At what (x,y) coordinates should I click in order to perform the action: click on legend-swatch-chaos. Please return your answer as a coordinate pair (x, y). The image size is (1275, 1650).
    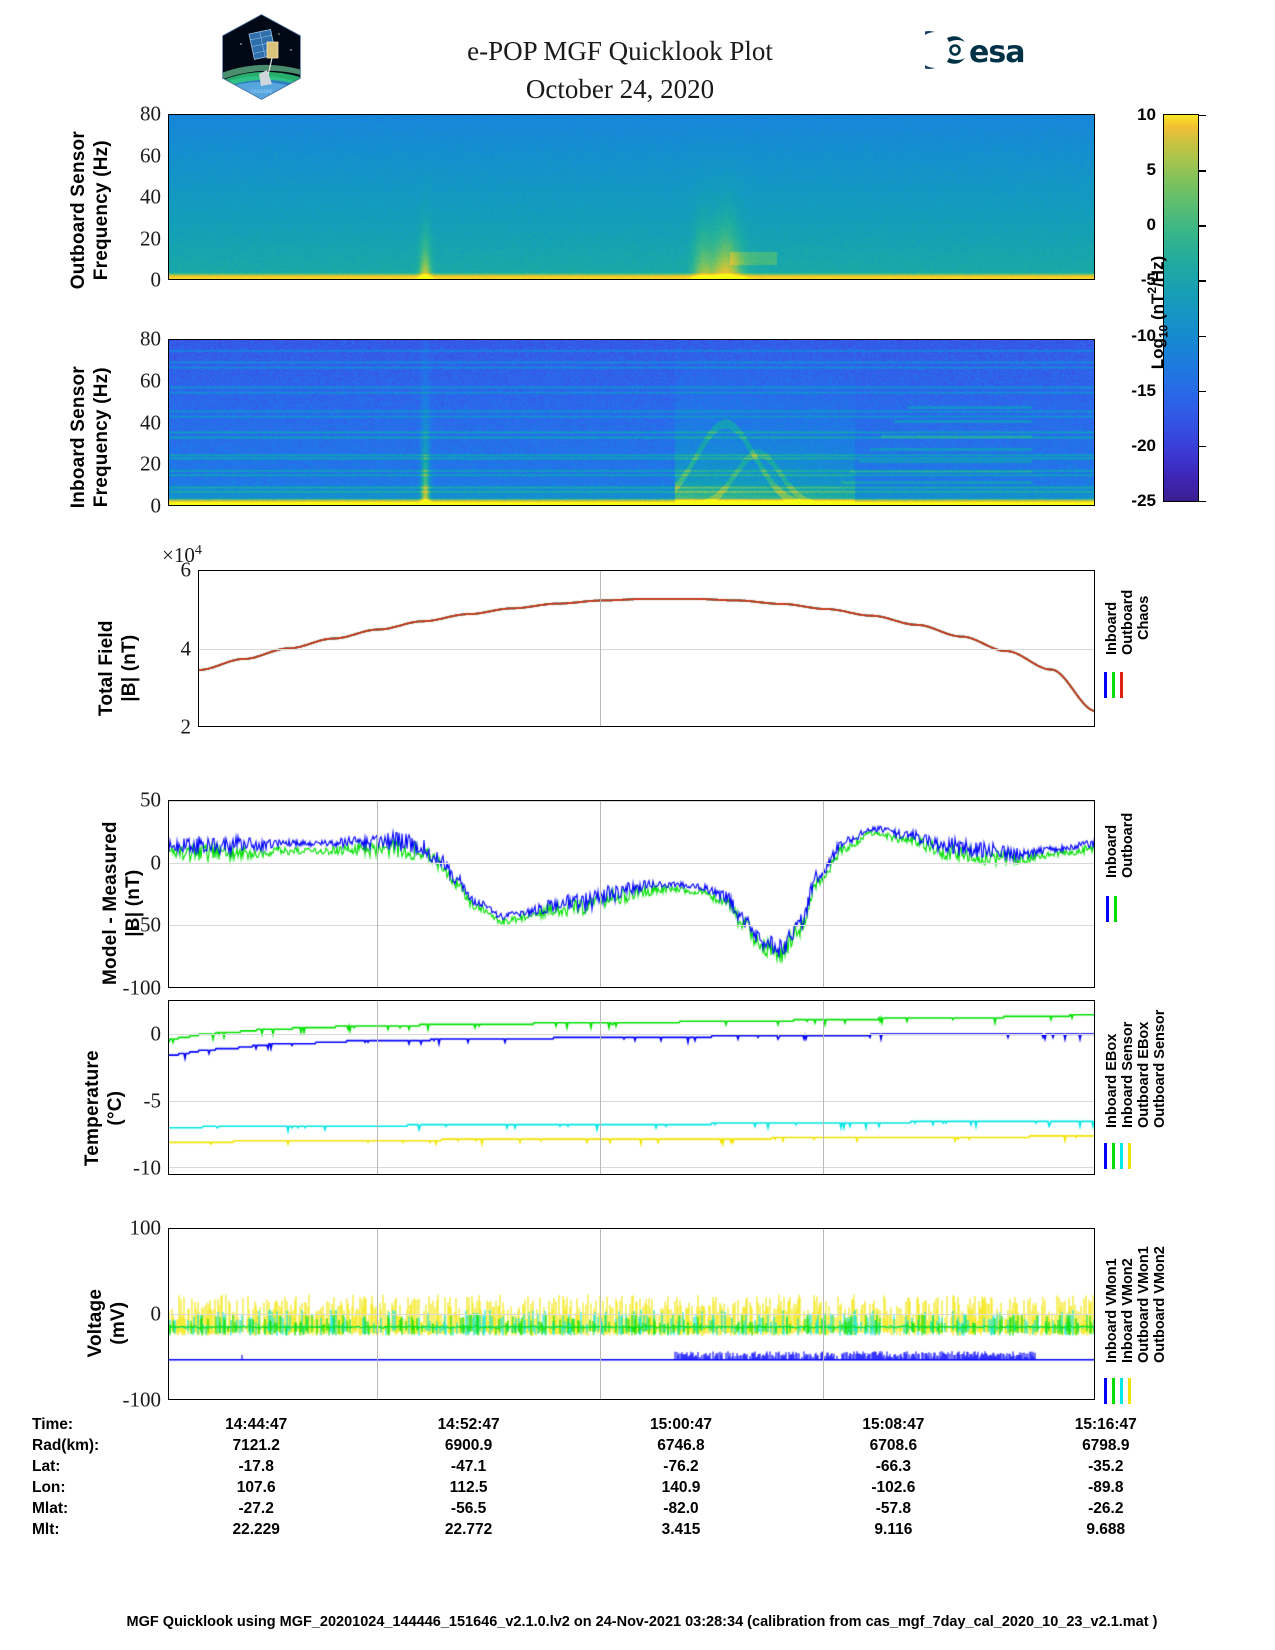
    Looking at the image, I should click on (1121, 685).